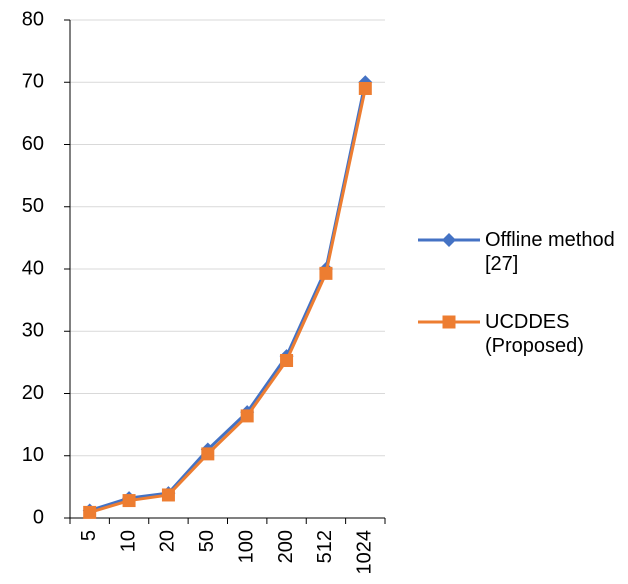 This screenshot has height=584, width=628. Describe the element at coordinates (168, 541) in the screenshot. I see `x-tick-label: 20` at that location.